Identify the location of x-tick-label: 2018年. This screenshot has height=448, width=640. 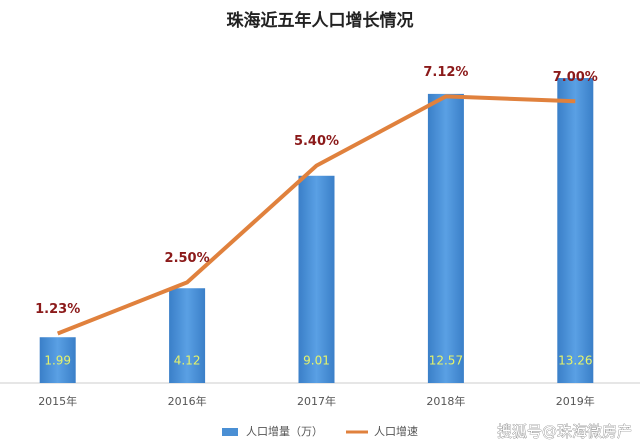
(445, 401).